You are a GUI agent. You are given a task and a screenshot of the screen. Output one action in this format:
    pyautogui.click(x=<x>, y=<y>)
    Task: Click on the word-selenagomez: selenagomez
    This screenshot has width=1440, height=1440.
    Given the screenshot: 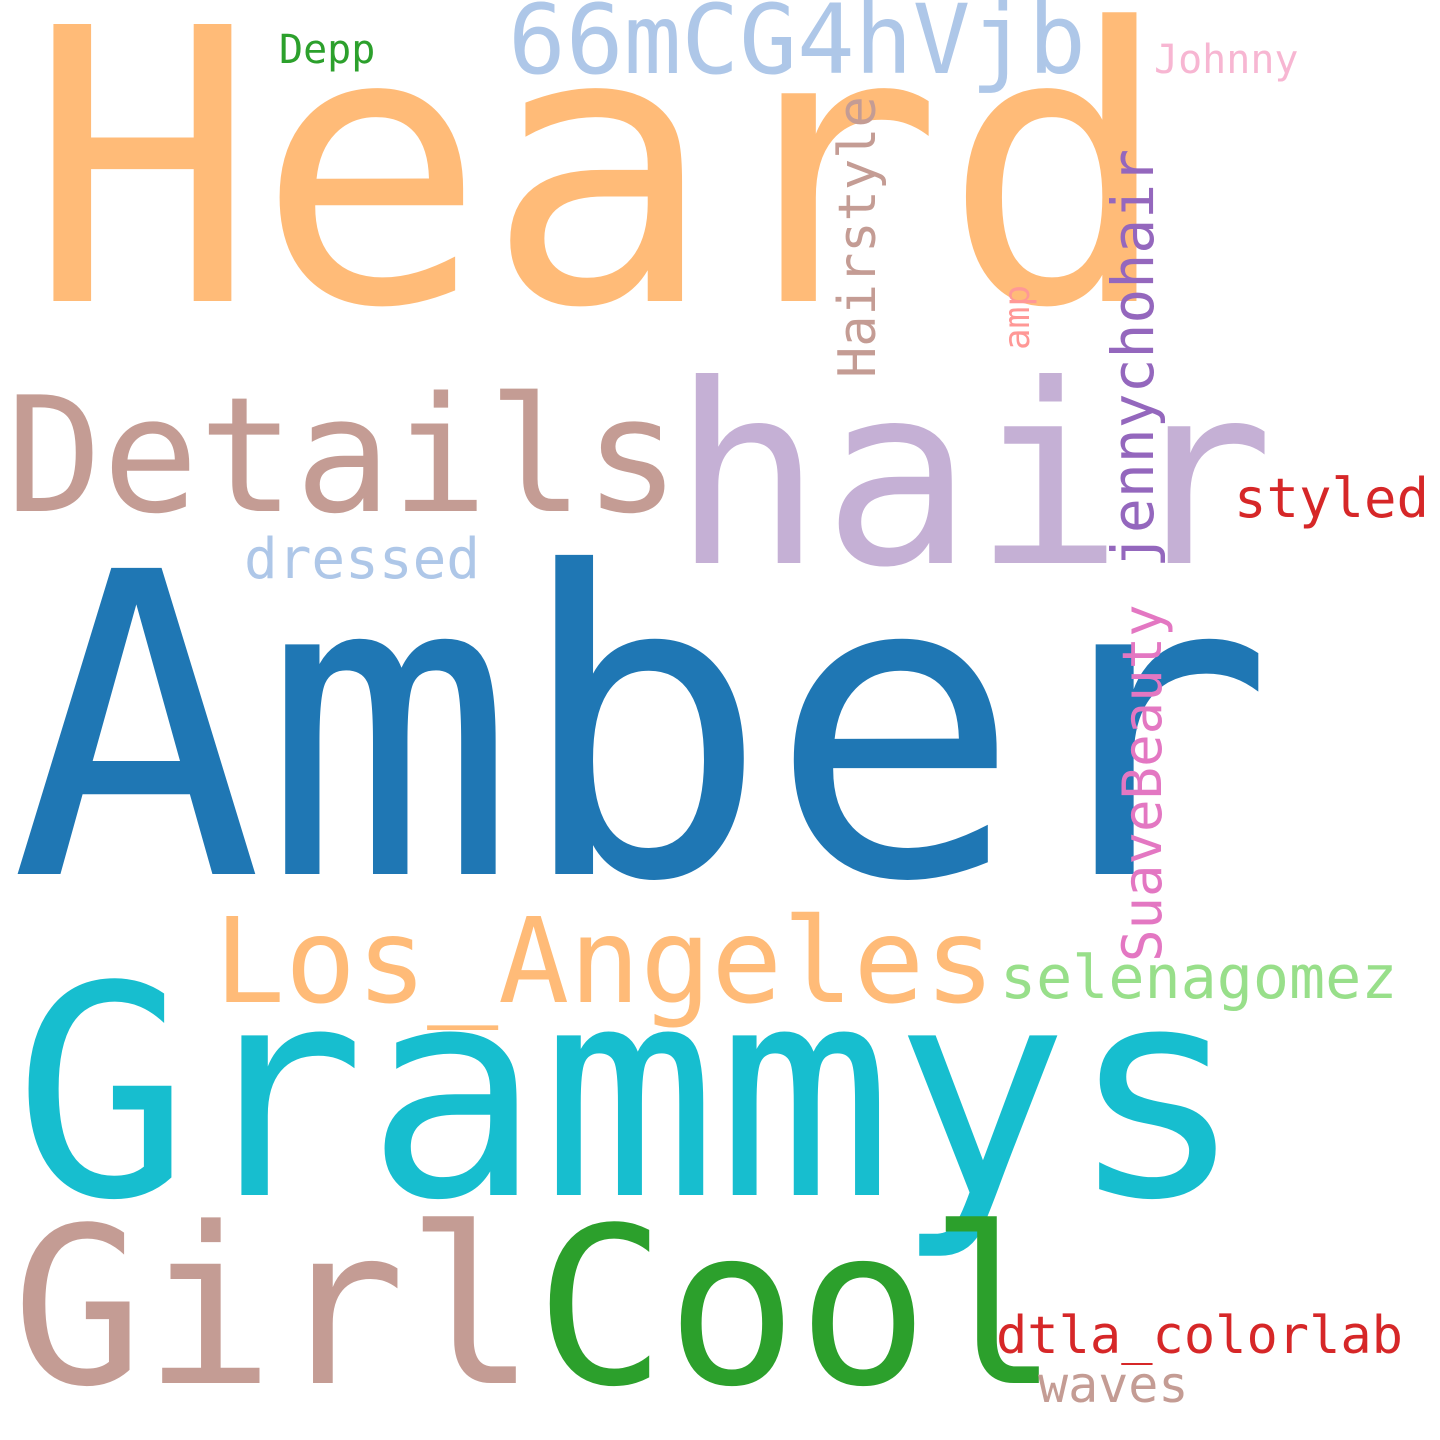 What is the action you would take?
    pyautogui.click(x=1199, y=978)
    